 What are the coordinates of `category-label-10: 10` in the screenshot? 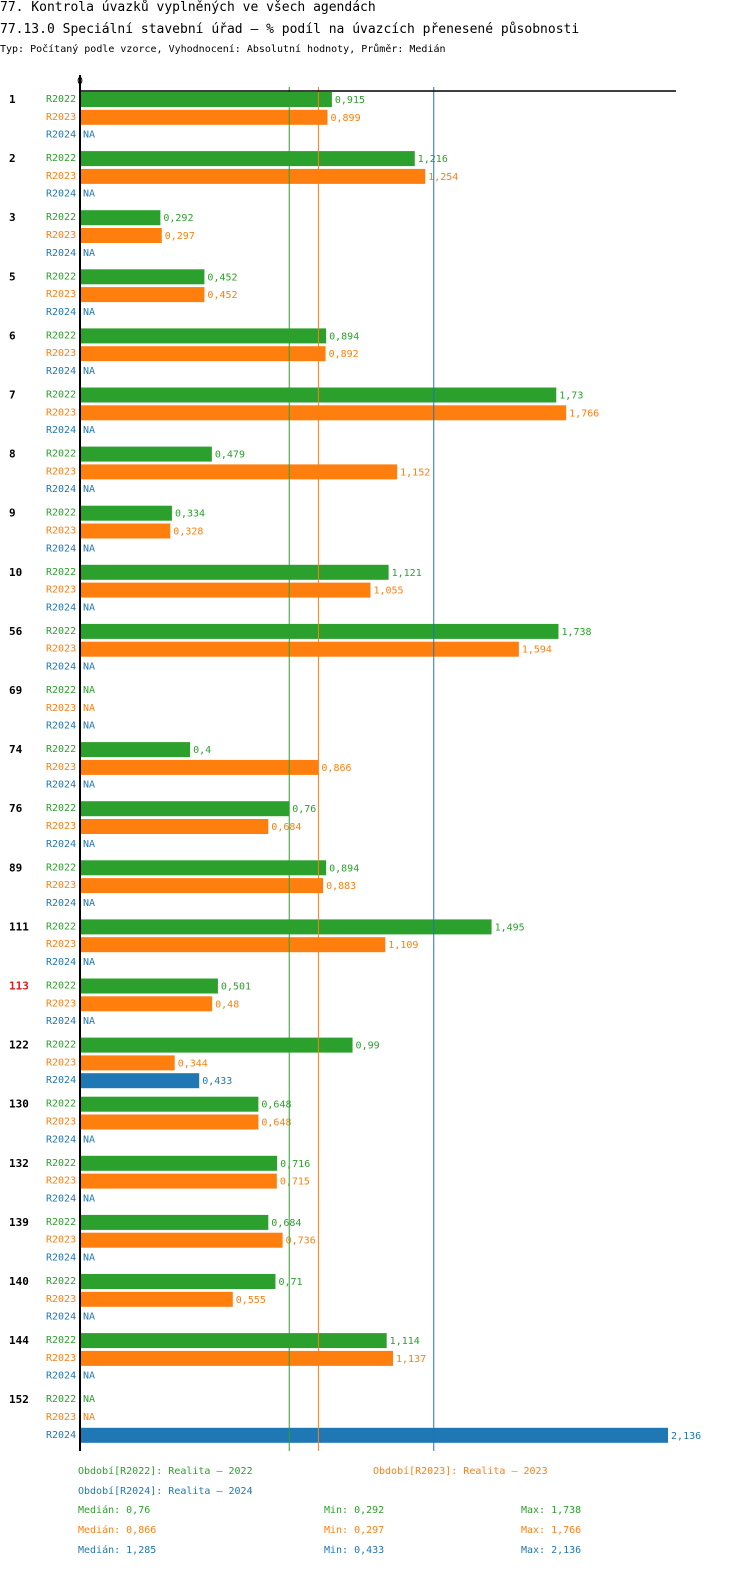 It's located at (15, 572).